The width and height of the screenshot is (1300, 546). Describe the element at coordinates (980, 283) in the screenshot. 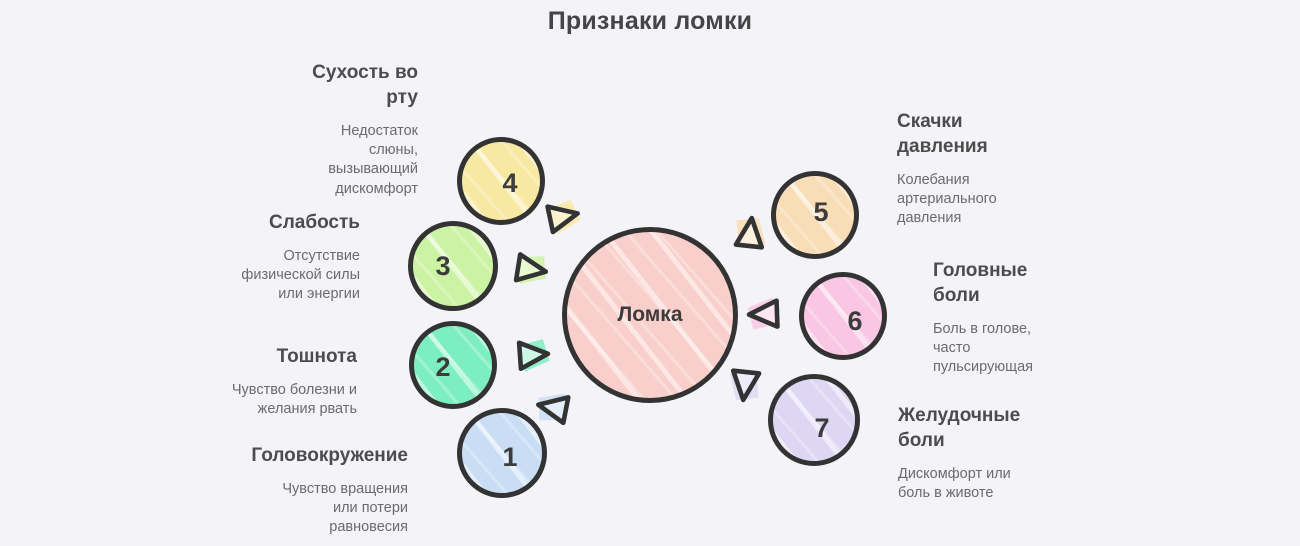

I see `item-title: Головные боли` at that location.